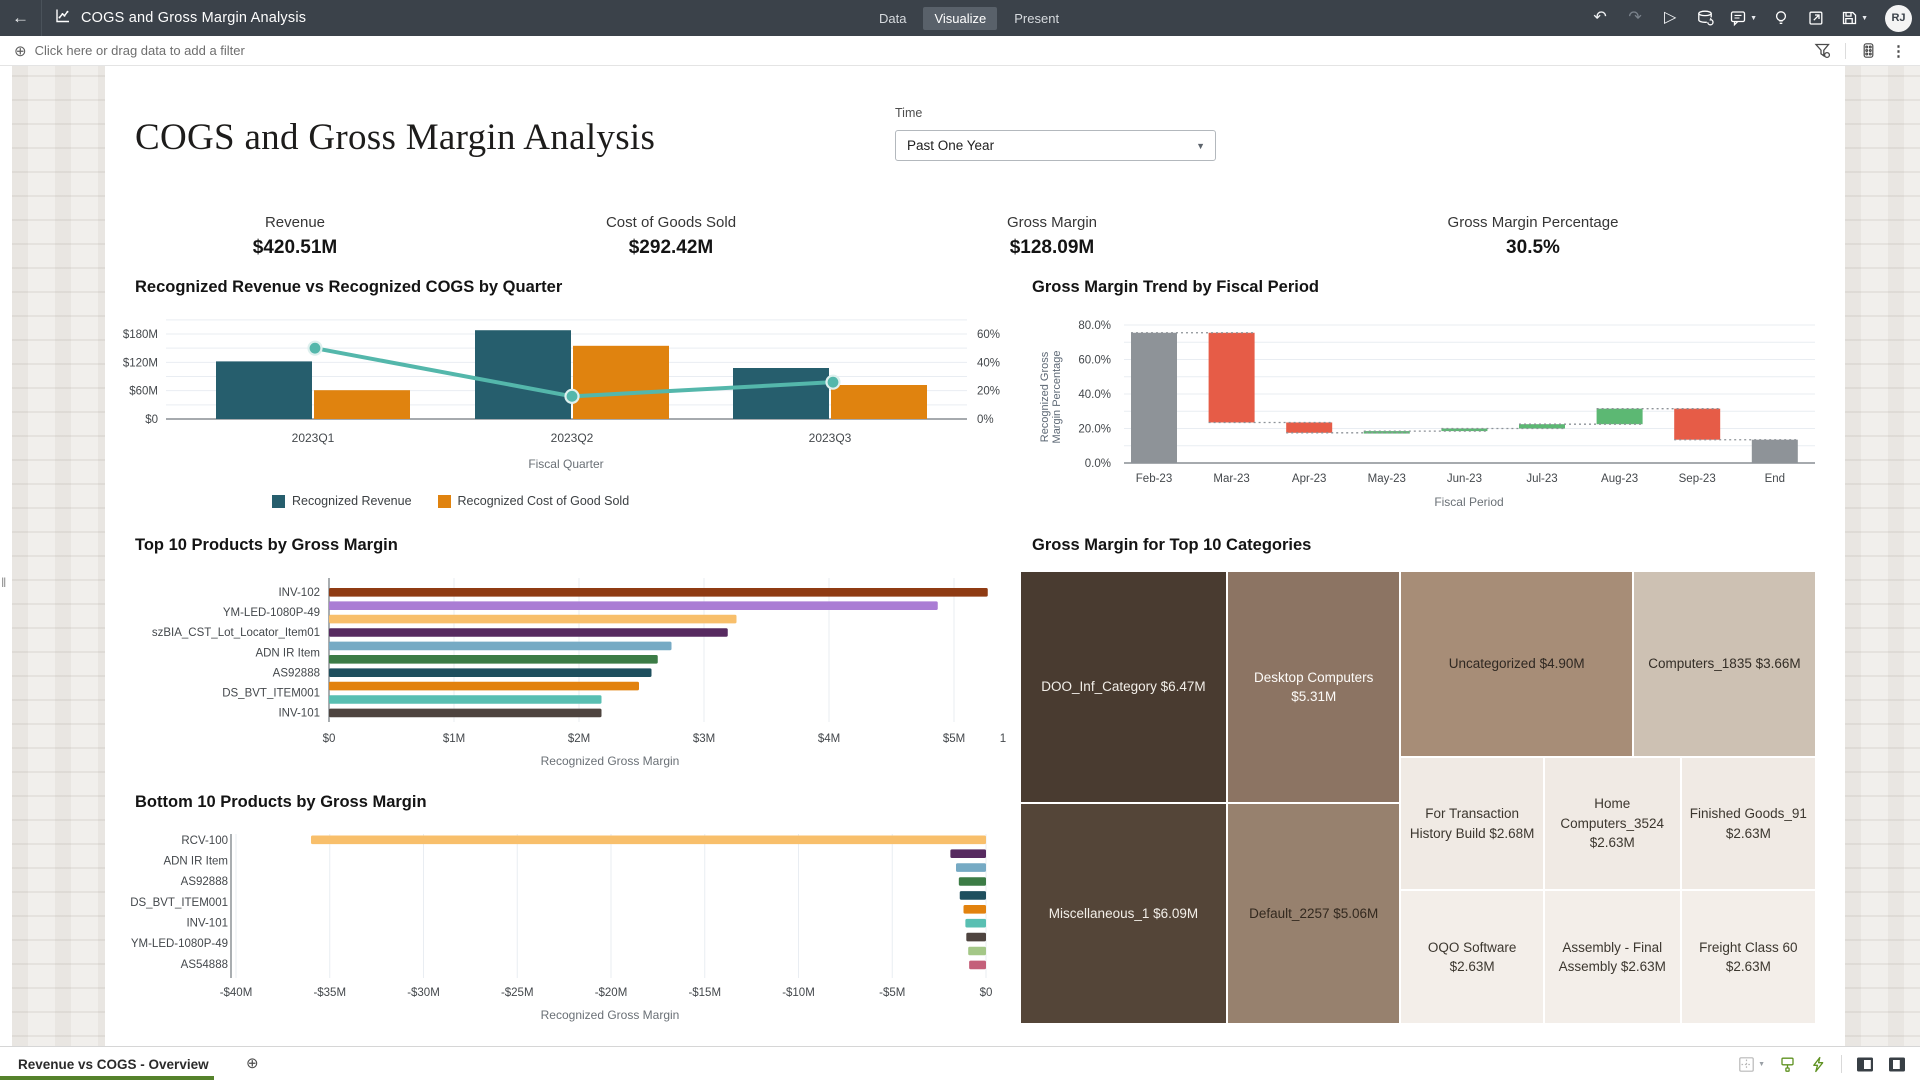  I want to click on treemap-cell-label: DOO_Inf_Category $6.47M, so click(1123, 687).